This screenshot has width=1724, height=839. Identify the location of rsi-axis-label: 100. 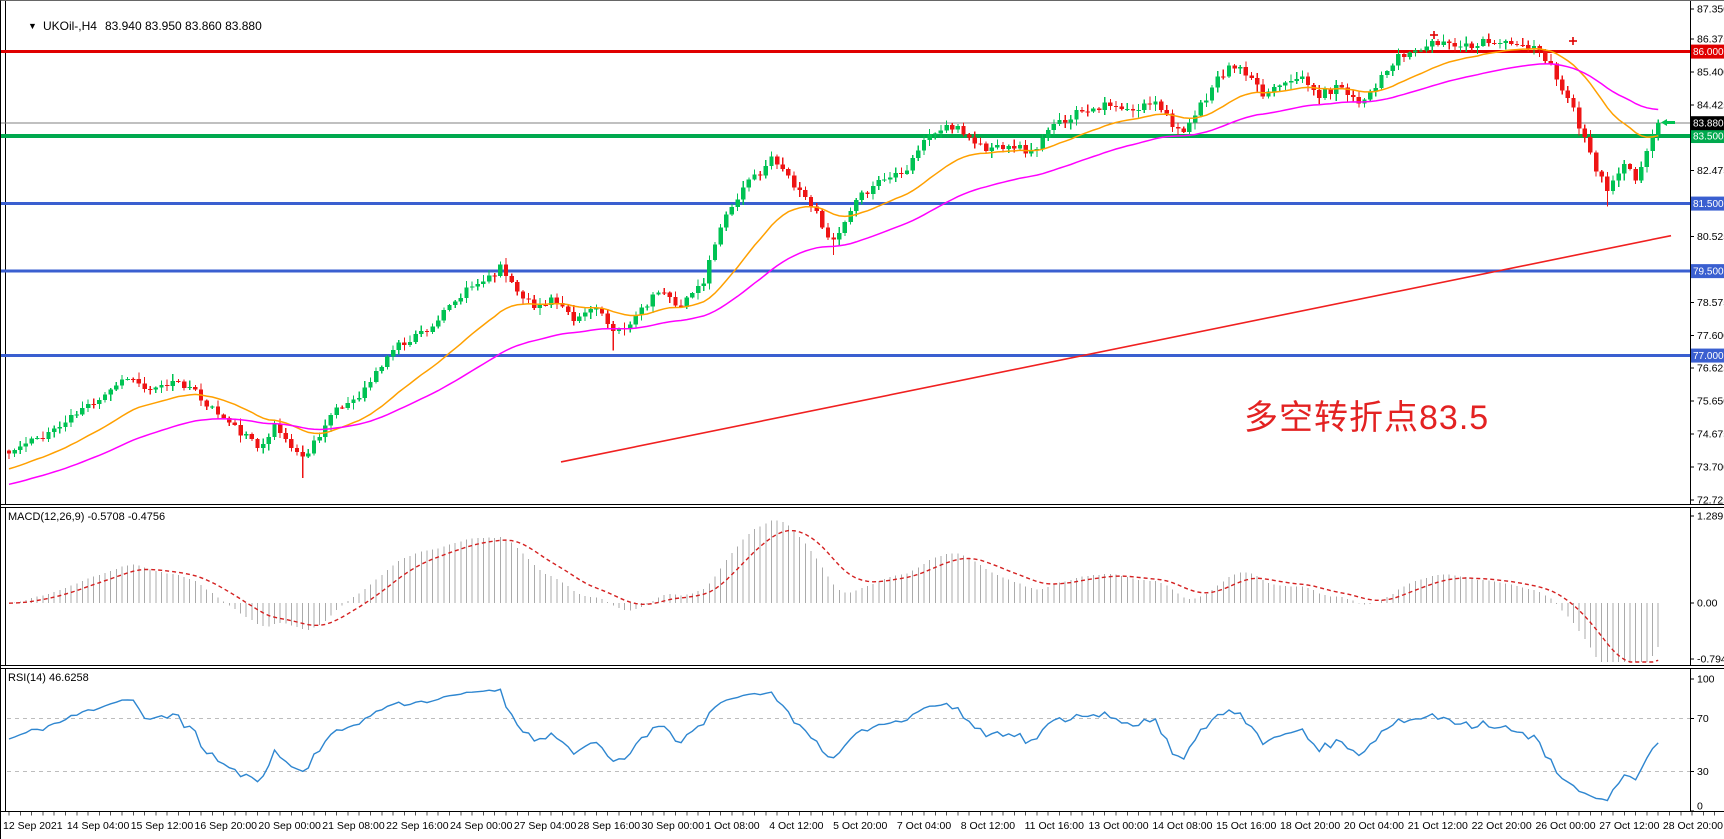
(1706, 680).